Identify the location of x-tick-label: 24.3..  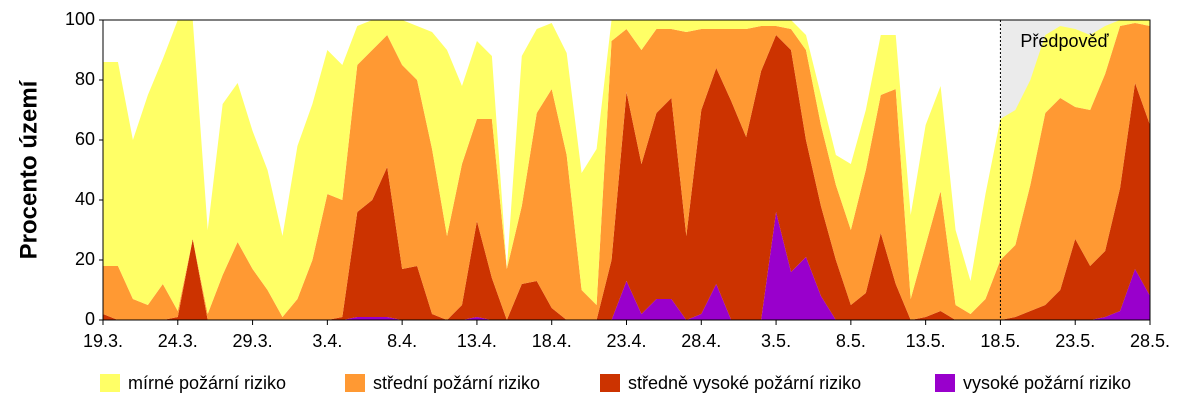
(178, 341).